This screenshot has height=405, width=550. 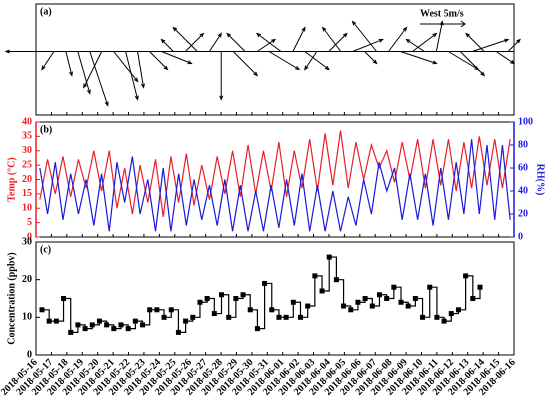 I want to click on y2-tick-label: 80, so click(x=523, y=144).